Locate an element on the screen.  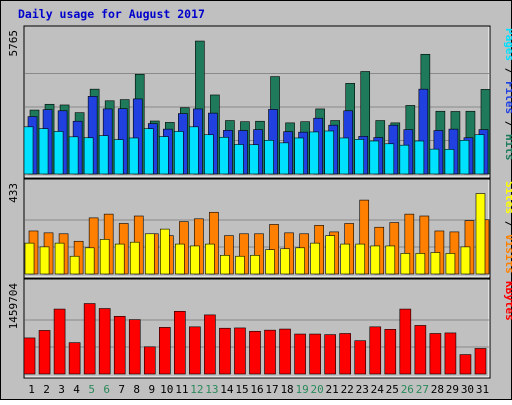
x-tick-label-day-1: 1 is located at coordinates (31, 389).